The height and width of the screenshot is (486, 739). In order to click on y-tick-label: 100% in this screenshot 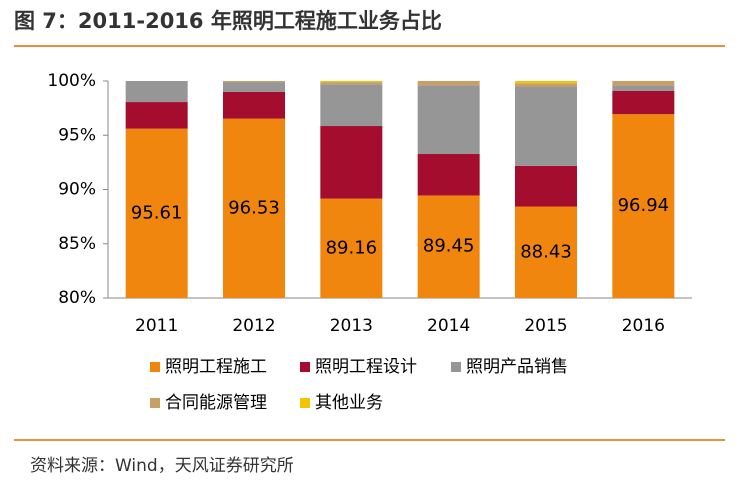, I will do `click(71, 81)`.